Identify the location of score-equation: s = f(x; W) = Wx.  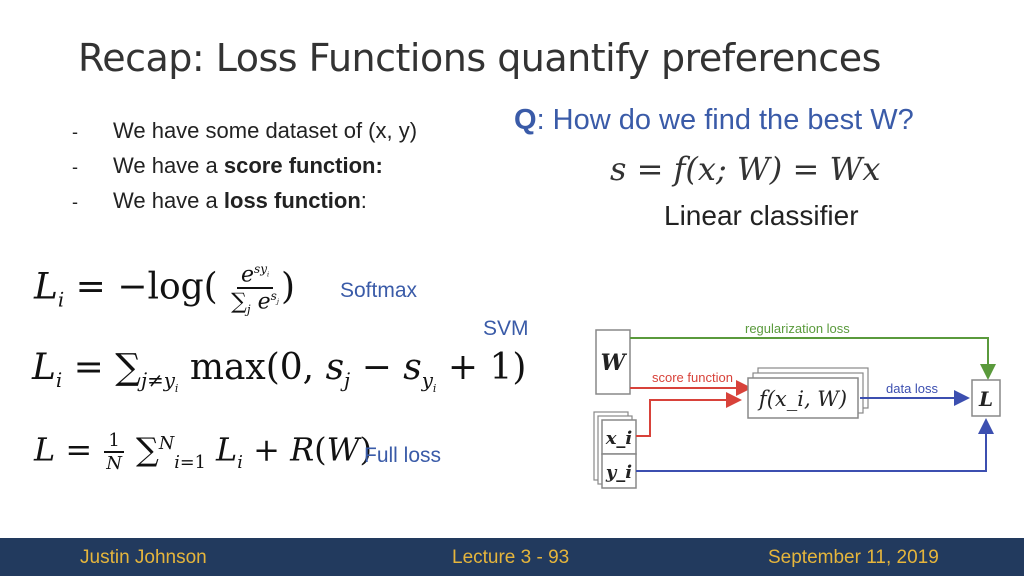
(745, 169).